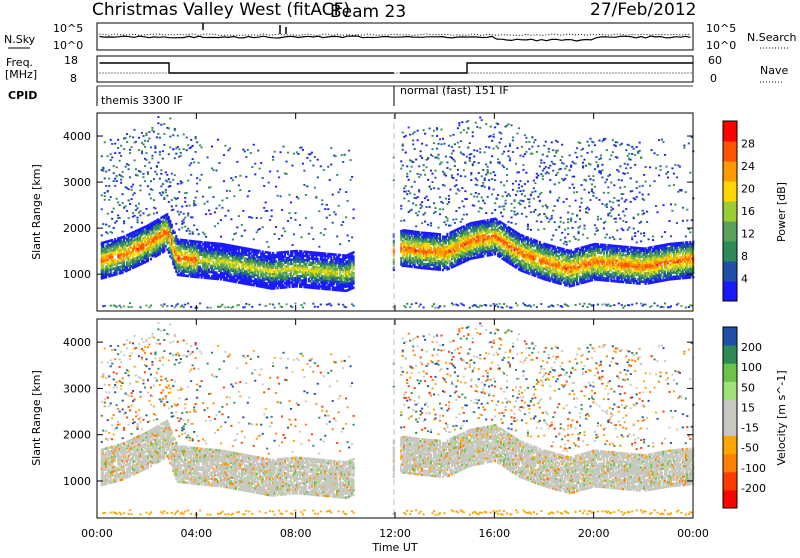  What do you see at coordinates (713, 78) in the screenshot?
I see `nave-tick-bottom: 0` at bounding box center [713, 78].